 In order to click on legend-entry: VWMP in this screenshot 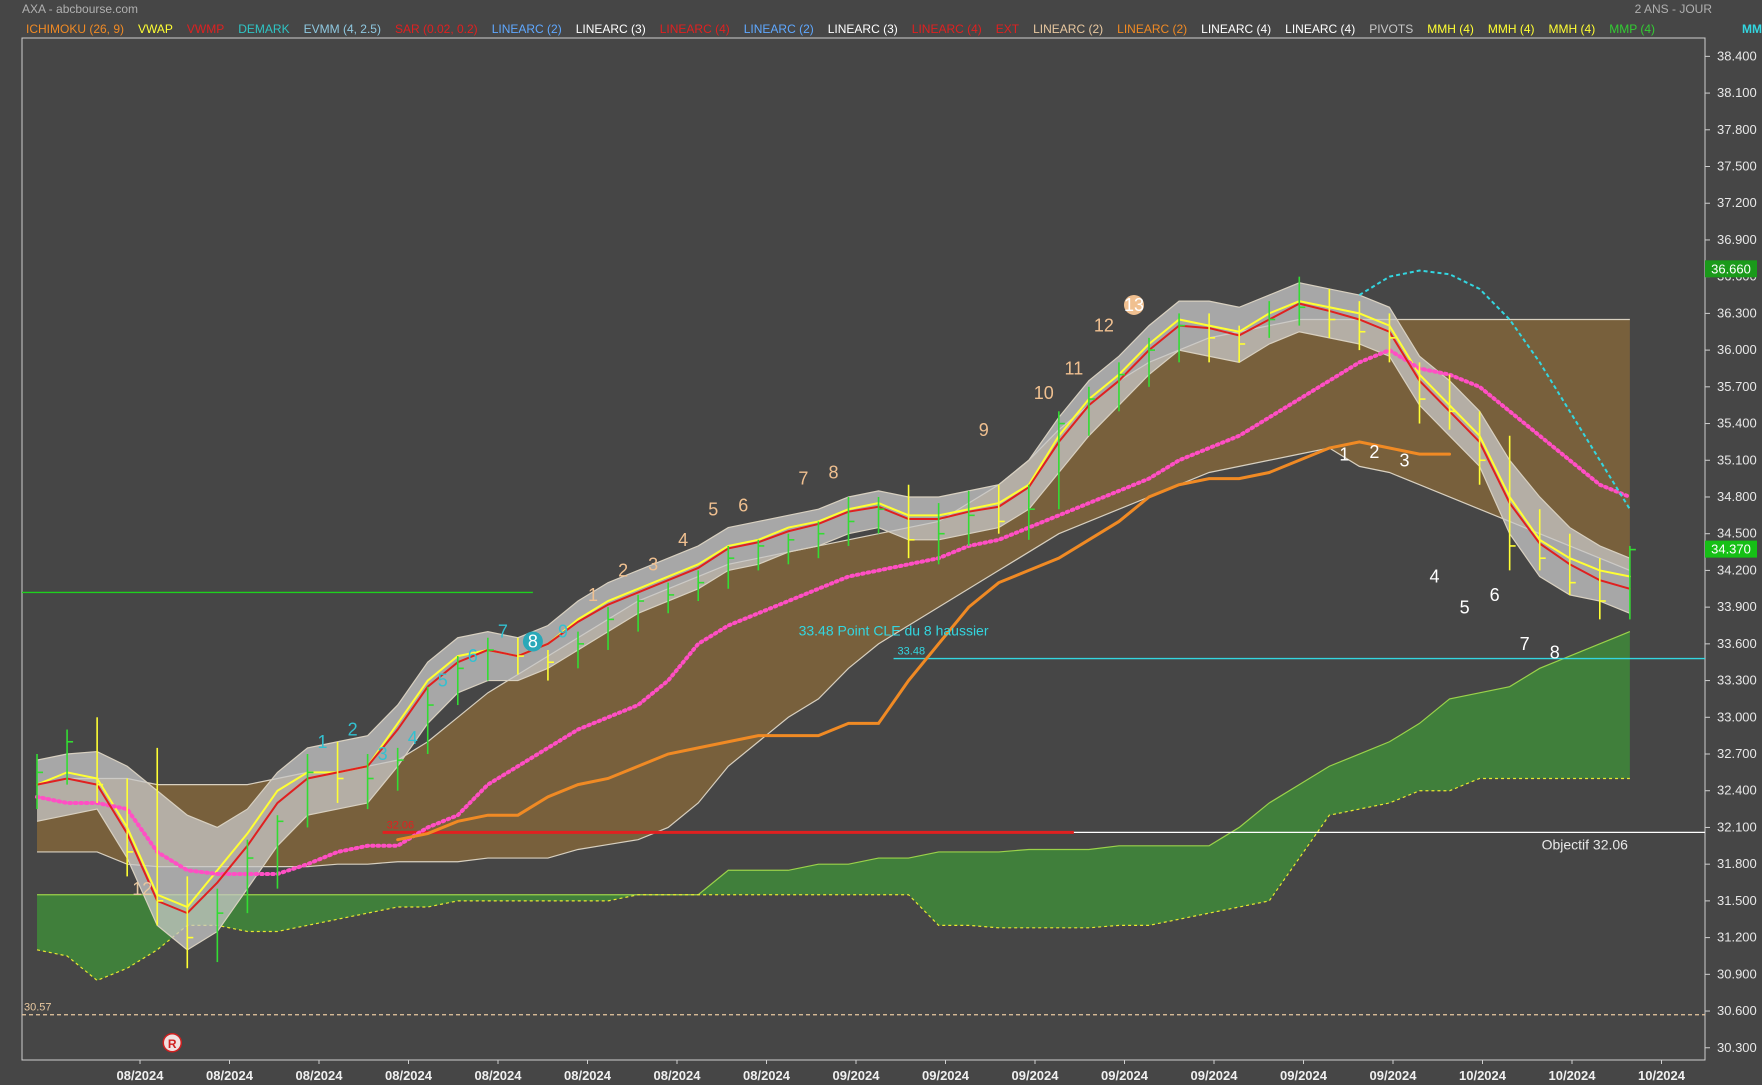, I will do `click(205, 29)`.